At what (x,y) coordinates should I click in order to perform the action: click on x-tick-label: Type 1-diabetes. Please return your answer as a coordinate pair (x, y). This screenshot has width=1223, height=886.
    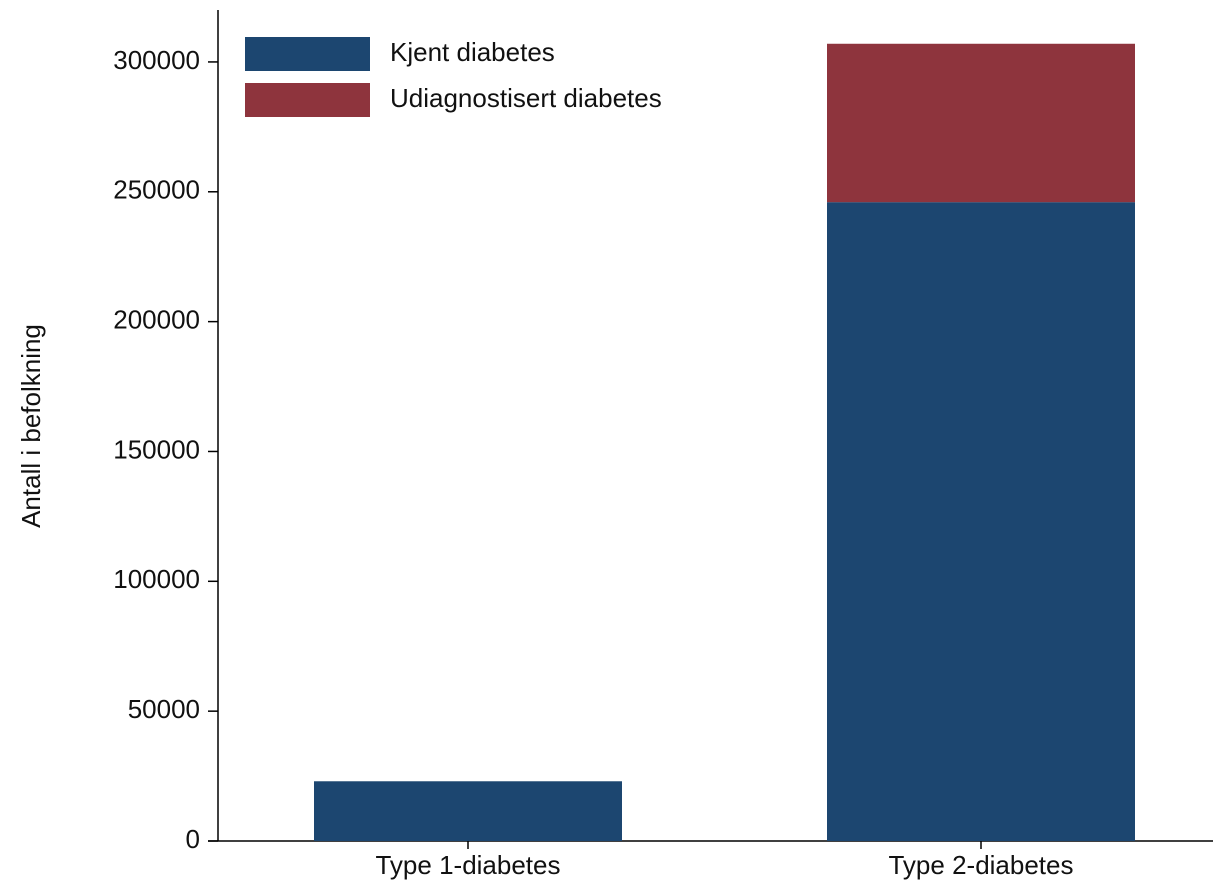
    Looking at the image, I should click on (467, 865).